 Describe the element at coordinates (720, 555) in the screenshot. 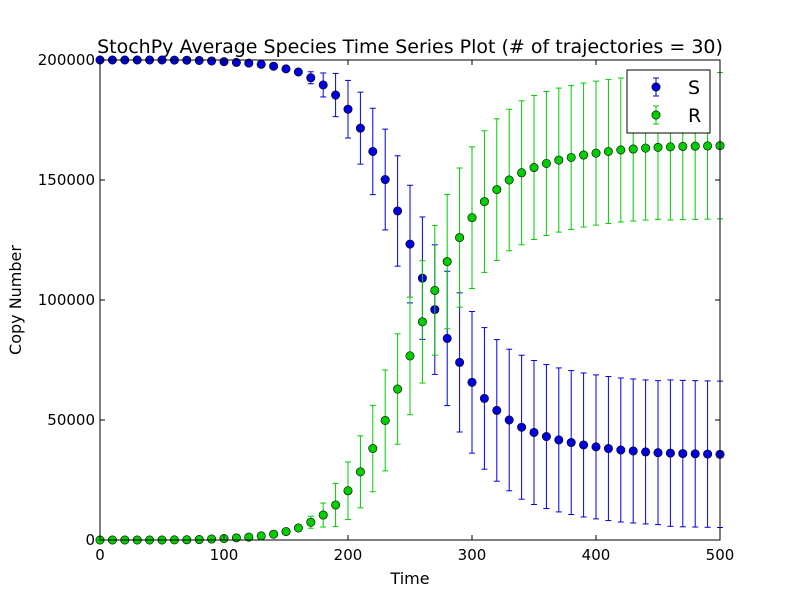

I see `x-tick-label: 500` at that location.